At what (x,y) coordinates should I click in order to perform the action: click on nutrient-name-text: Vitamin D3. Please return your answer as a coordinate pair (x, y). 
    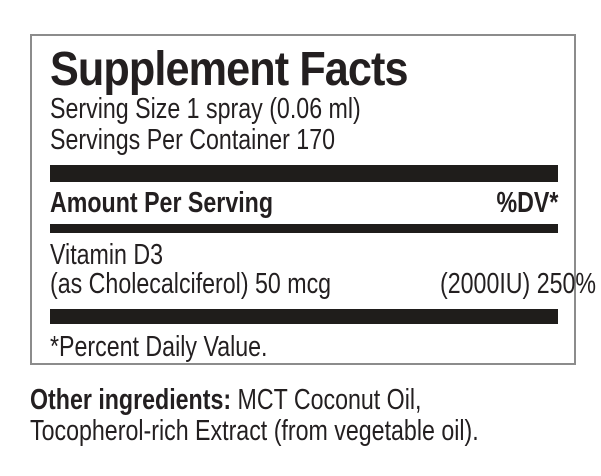
    Looking at the image, I should click on (107, 255).